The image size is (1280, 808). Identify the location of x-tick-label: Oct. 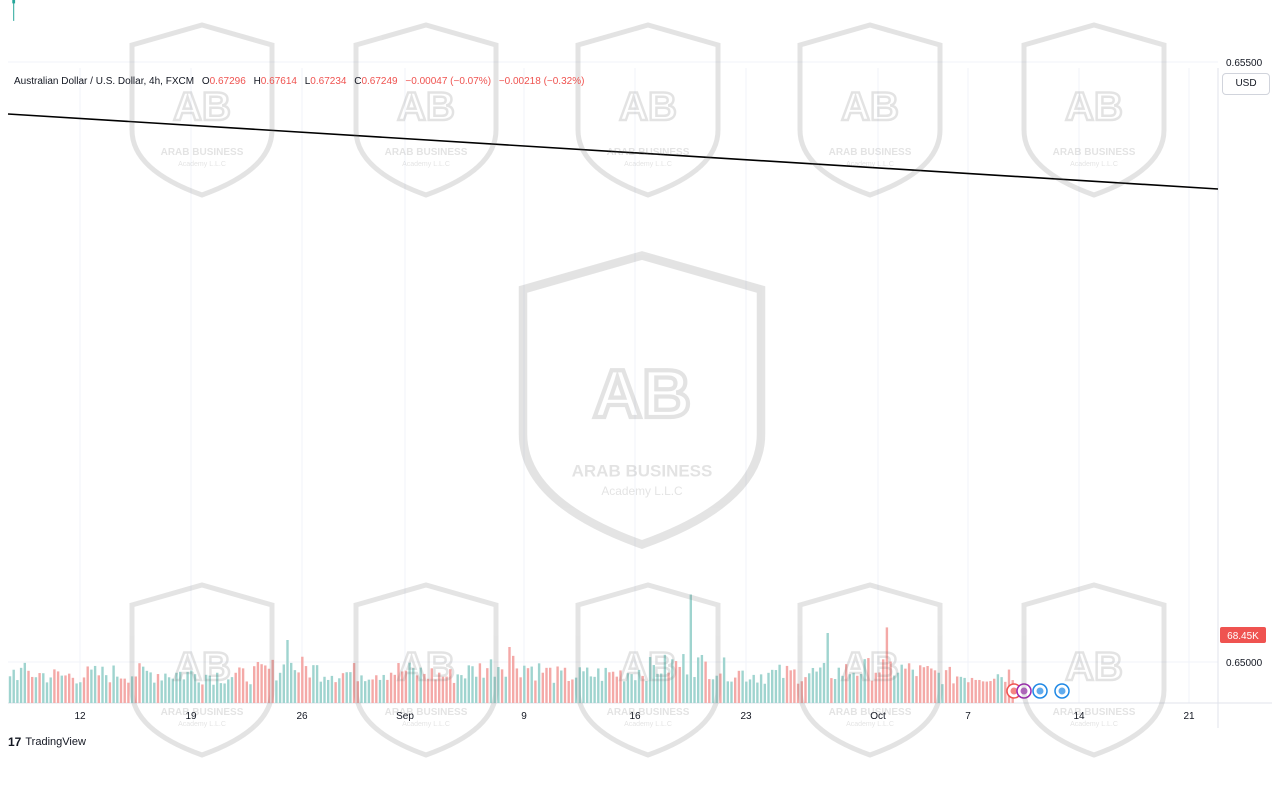
(878, 716).